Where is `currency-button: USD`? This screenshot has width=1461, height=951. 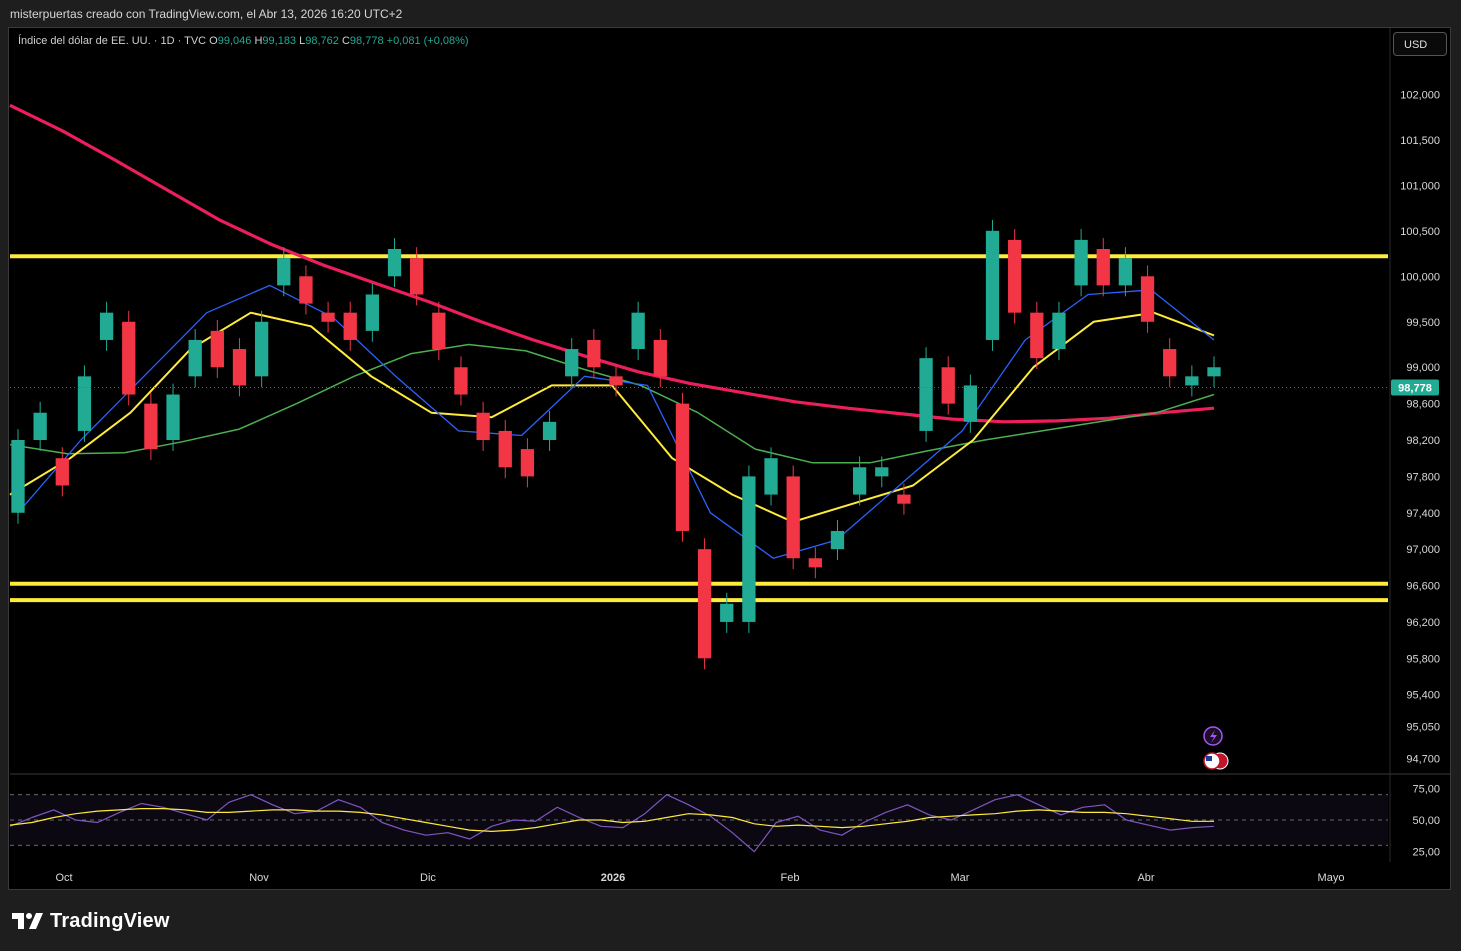 currency-button: USD is located at coordinates (1420, 44).